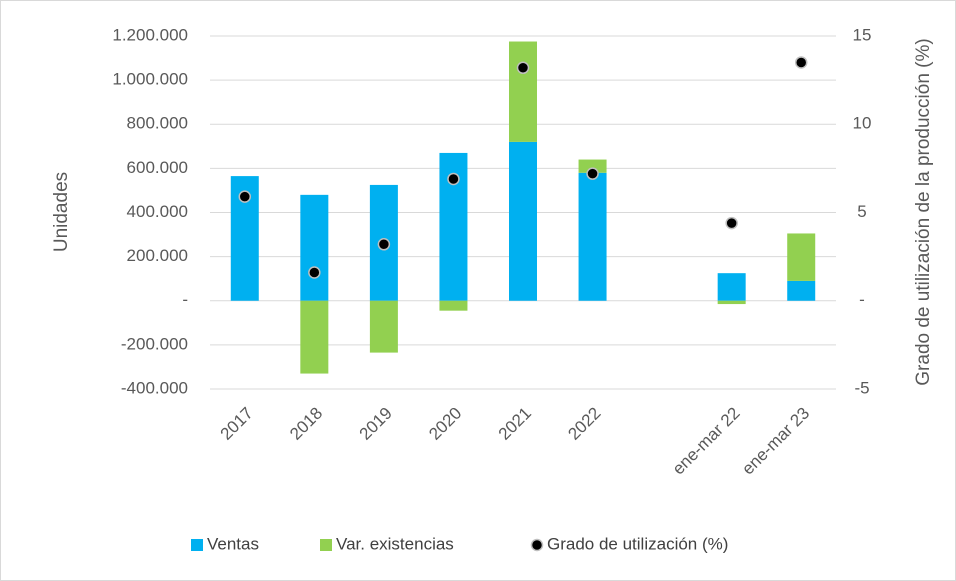 This screenshot has width=956, height=581. What do you see at coordinates (157, 255) in the screenshot?
I see `y-tick-label: 200.000` at bounding box center [157, 255].